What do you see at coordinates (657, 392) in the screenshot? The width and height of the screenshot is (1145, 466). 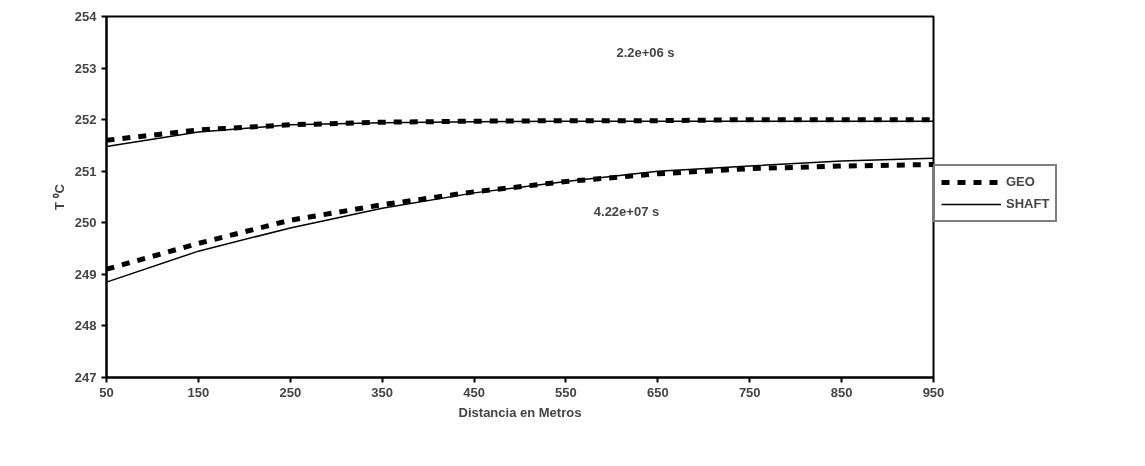 I see `x-tick-label: 650` at bounding box center [657, 392].